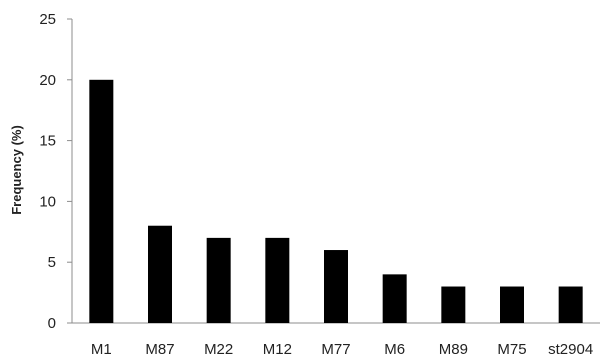  Describe the element at coordinates (453, 305) in the screenshot. I see `bar-m89` at that location.